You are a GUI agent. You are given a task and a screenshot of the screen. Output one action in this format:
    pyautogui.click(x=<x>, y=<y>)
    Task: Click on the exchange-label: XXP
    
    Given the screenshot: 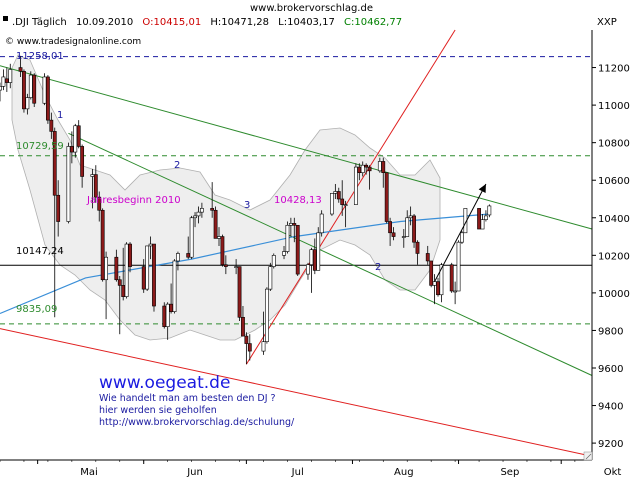 What is the action you would take?
    pyautogui.click(x=607, y=22)
    